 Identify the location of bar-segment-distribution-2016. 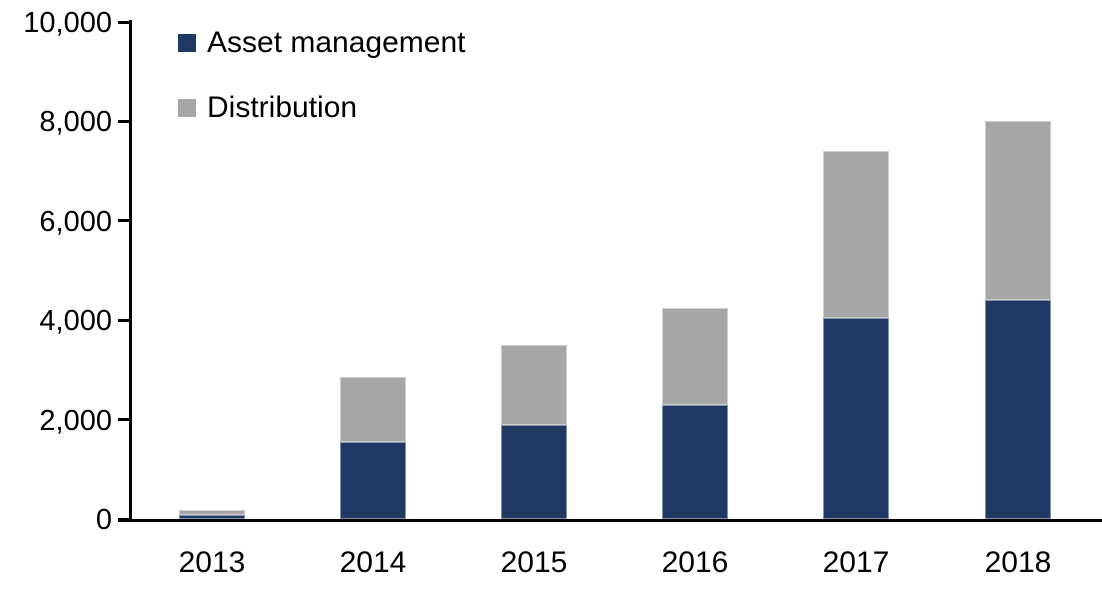
(695, 356).